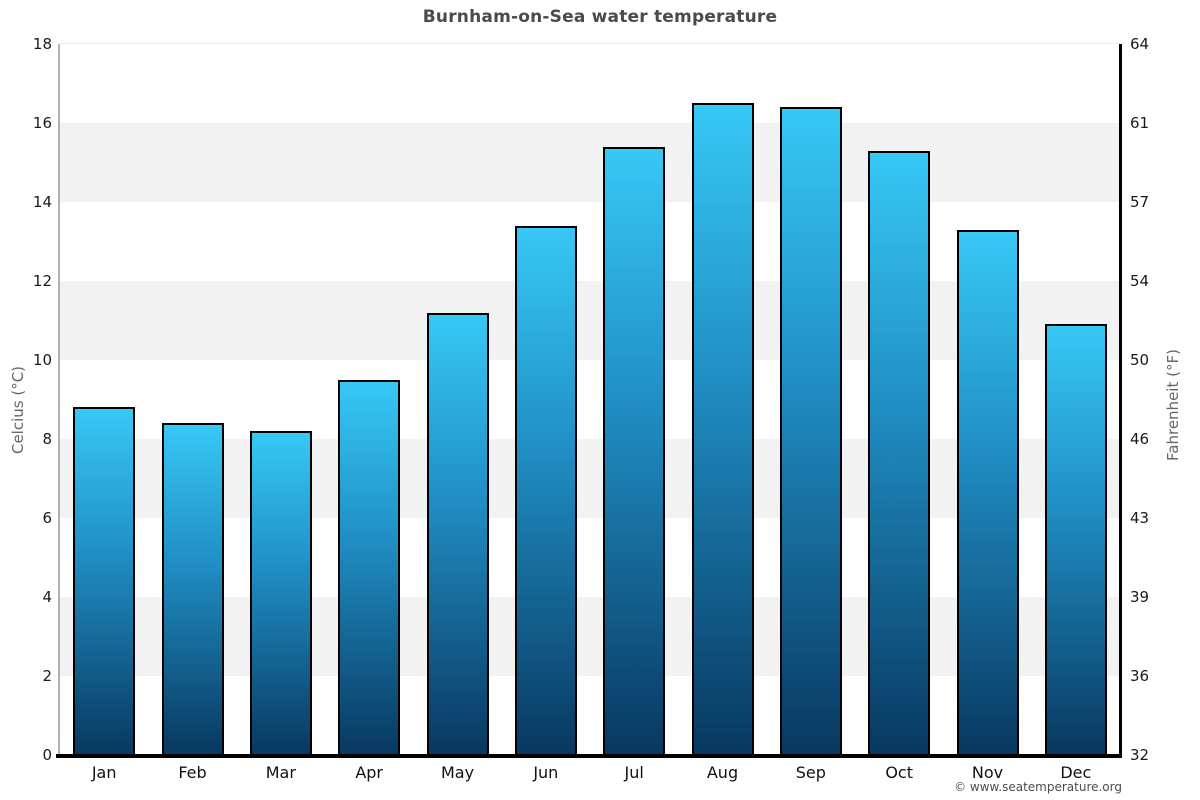 This screenshot has height=800, width=1200. I want to click on month-label-sep: Sep, so click(810, 772).